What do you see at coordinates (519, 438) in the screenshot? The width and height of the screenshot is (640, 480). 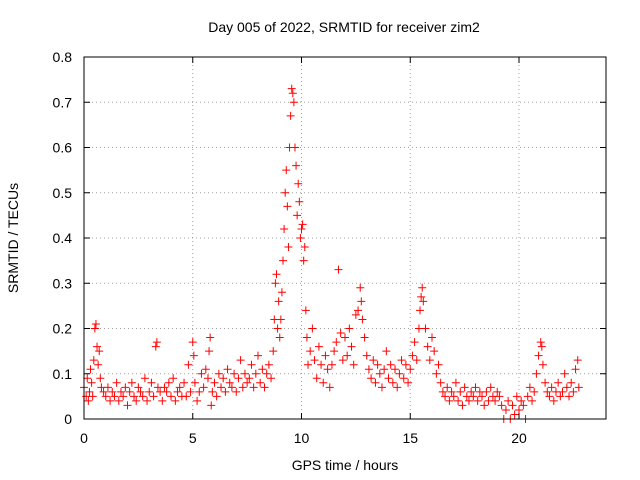 I see `x-tick-label: 20` at bounding box center [519, 438].